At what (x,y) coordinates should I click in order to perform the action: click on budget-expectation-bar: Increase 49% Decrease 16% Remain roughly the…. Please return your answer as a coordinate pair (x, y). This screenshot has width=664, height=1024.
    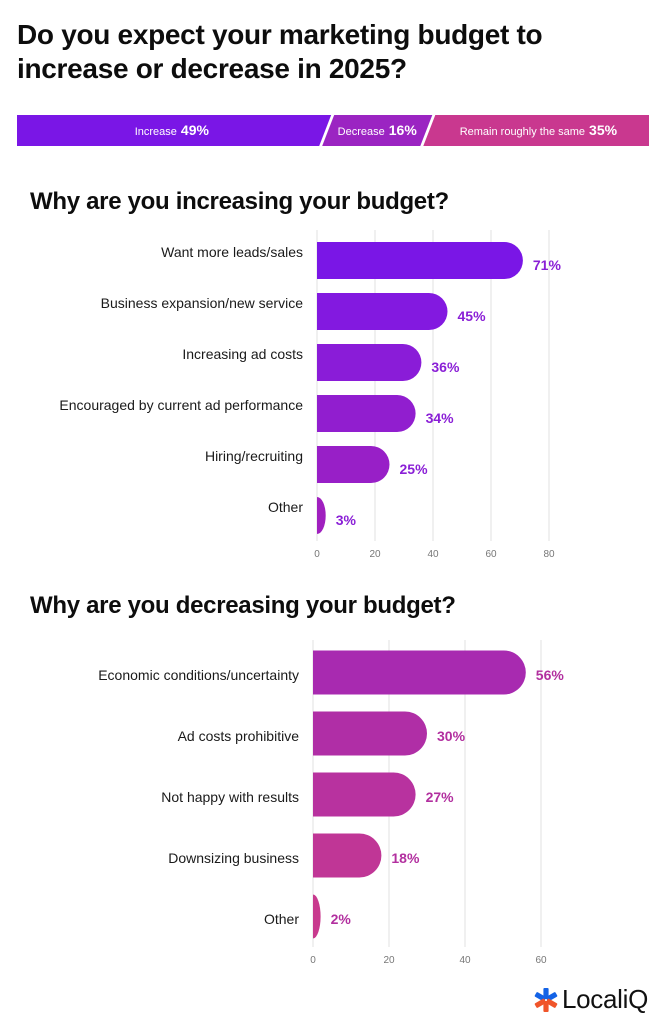
    Looking at the image, I should click on (333, 130).